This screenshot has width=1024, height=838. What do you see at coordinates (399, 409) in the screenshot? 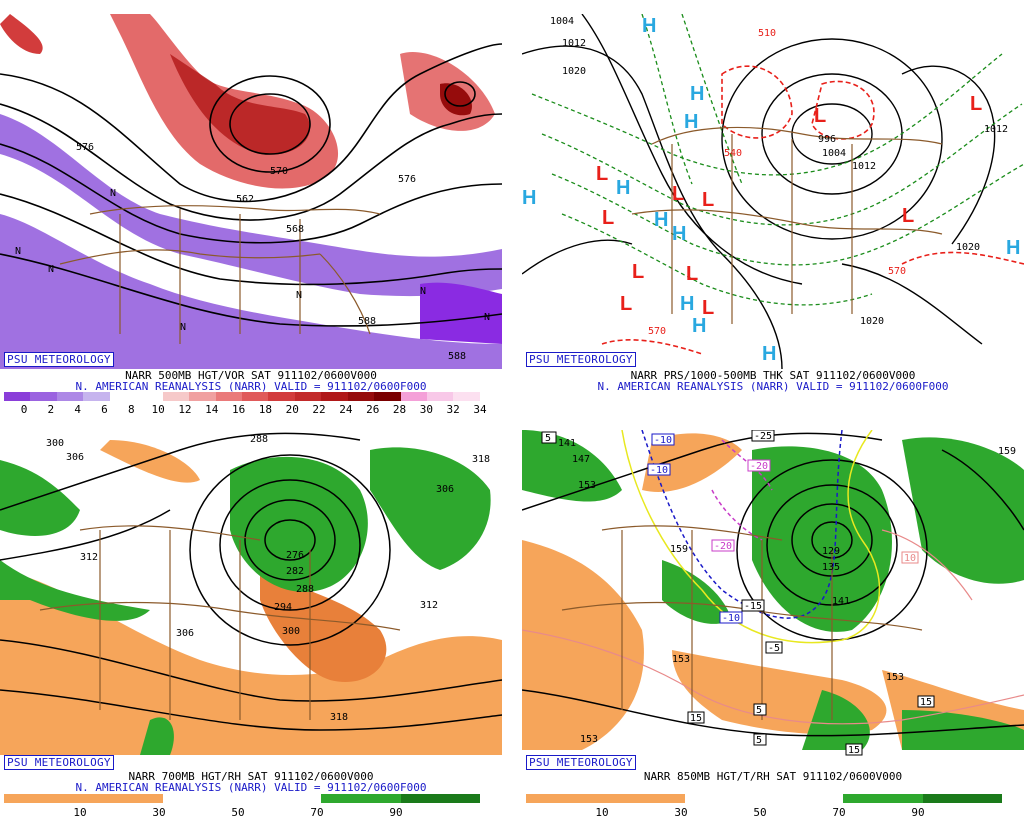
I see `colorbar-tick-label: 28` at bounding box center [399, 409].